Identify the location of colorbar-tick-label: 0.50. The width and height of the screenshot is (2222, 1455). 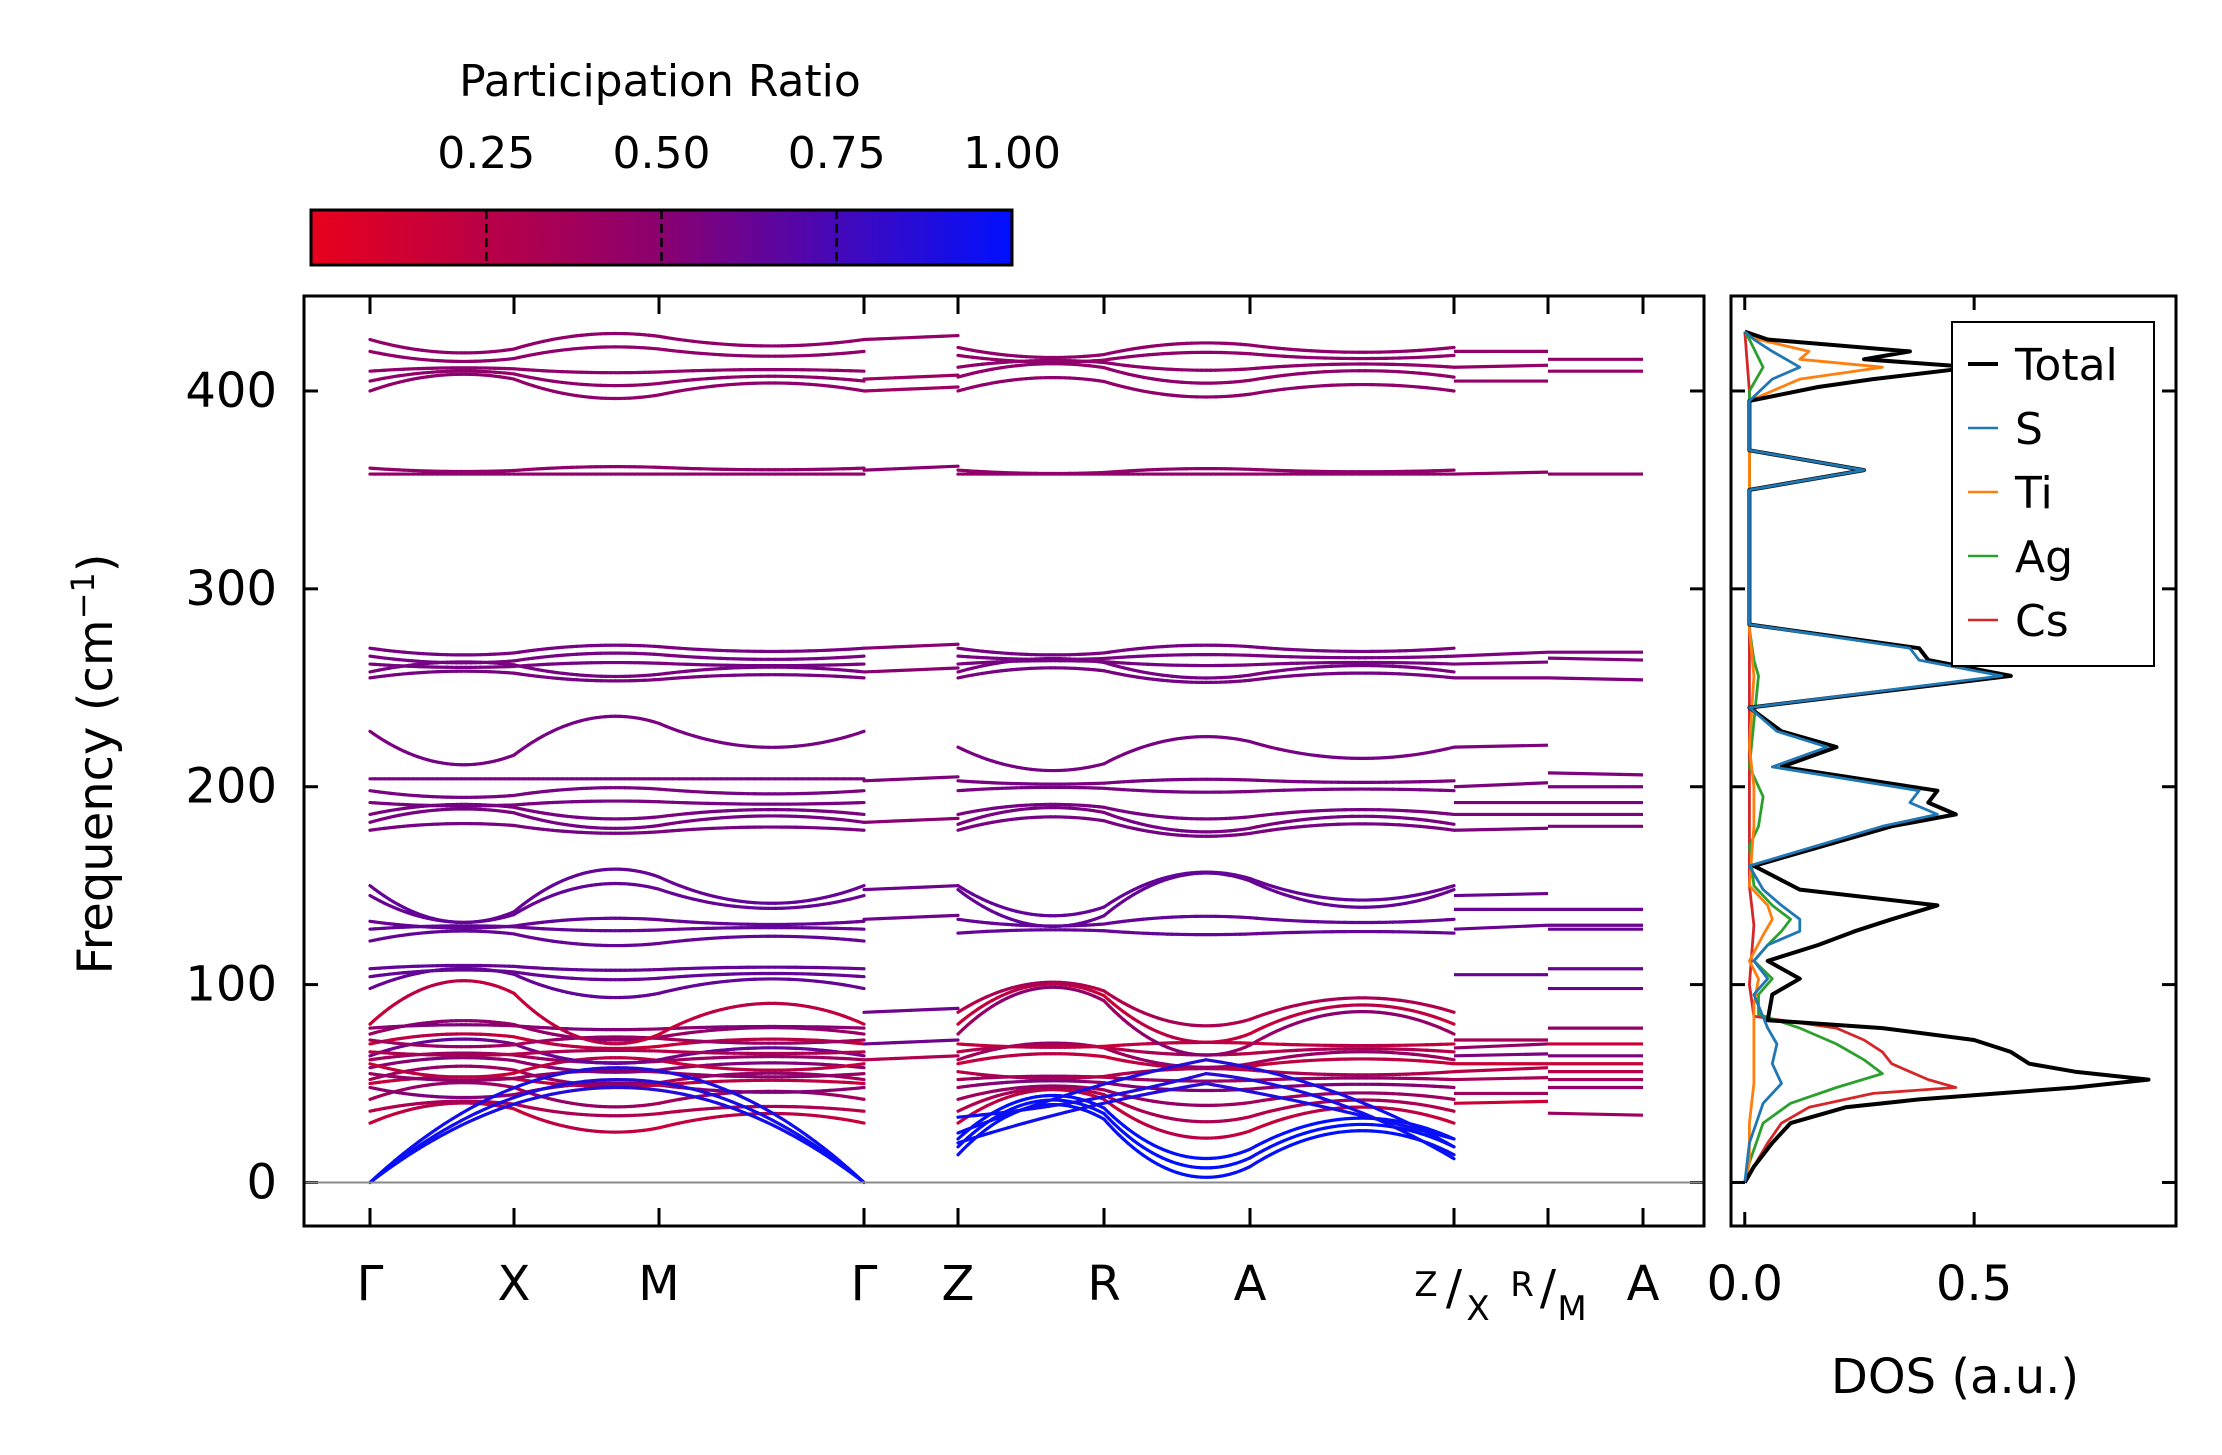
(662, 153).